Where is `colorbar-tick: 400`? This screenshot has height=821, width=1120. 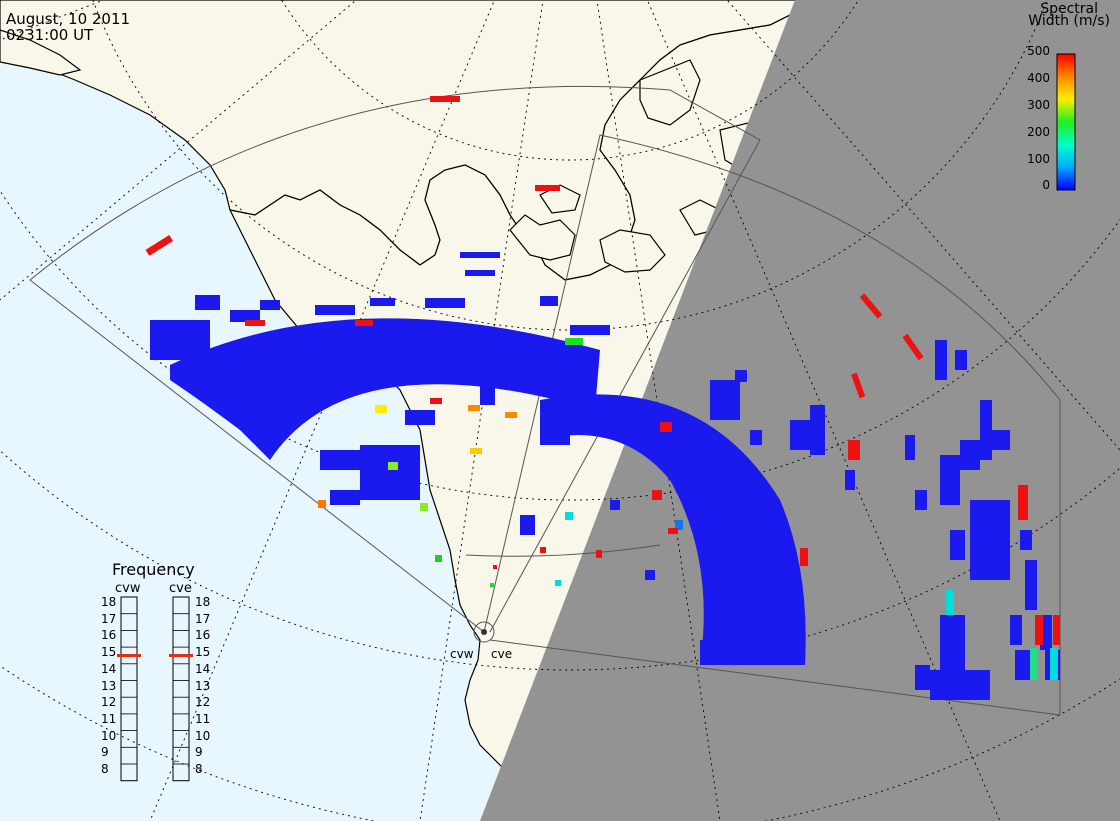 colorbar-tick: 400 is located at coordinates (1038, 78).